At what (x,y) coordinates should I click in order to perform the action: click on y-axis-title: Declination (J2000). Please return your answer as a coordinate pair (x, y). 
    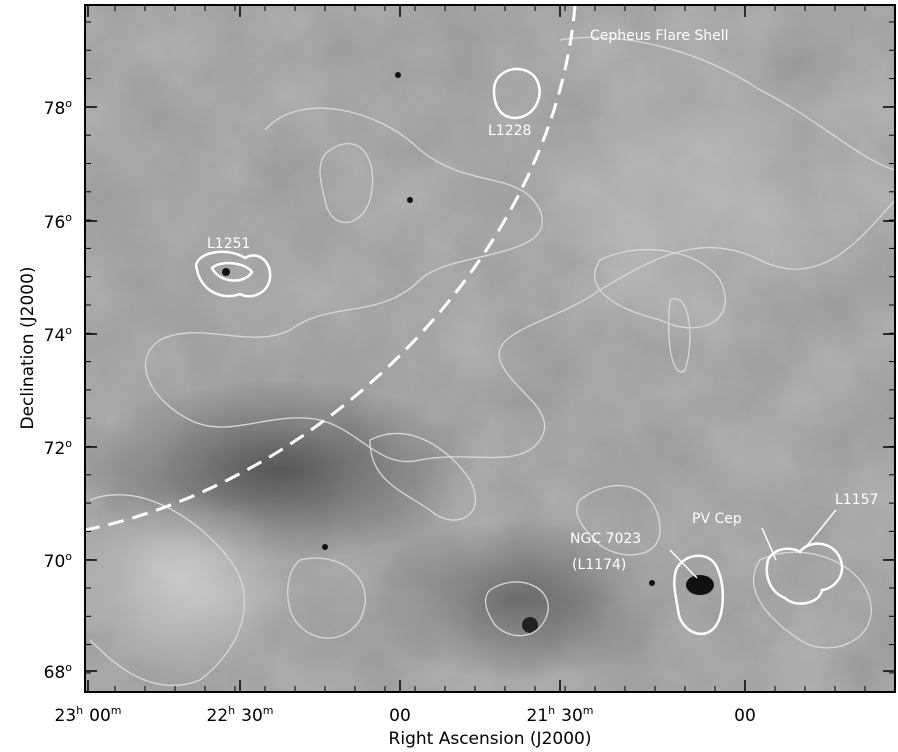
    Looking at the image, I should click on (28, 347).